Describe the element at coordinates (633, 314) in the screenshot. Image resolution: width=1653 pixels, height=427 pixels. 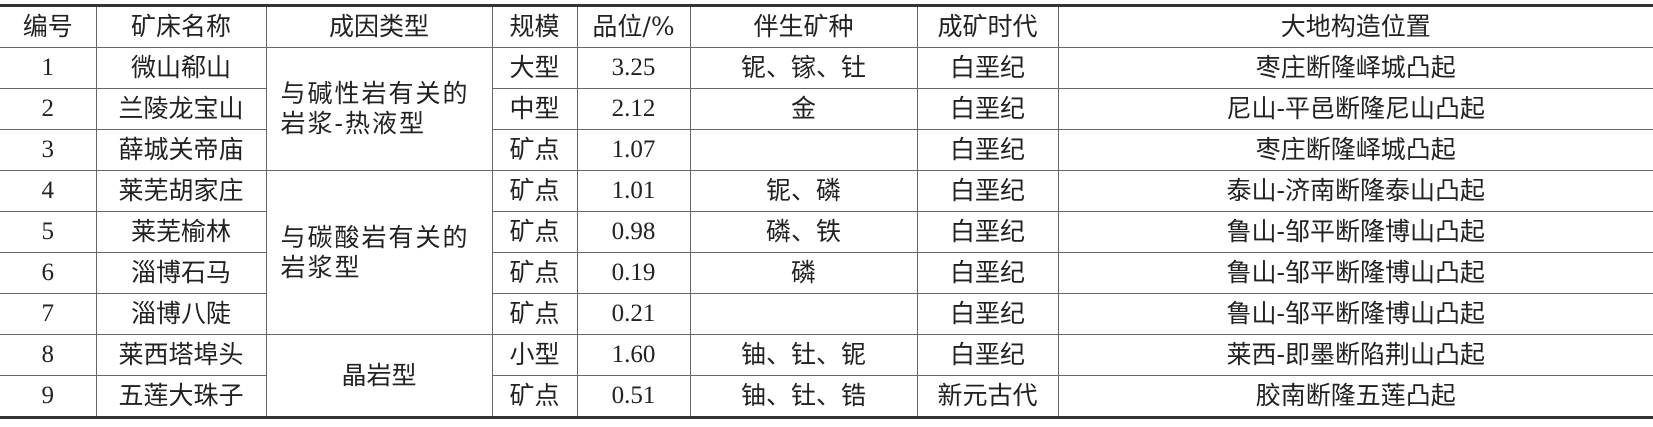
I see `cell-grade: 0.21` at that location.